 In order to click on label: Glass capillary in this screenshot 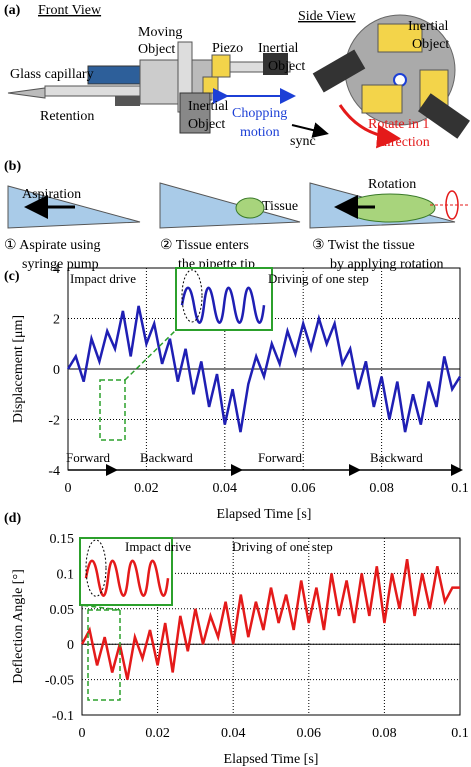, I will do `click(52, 74)`.